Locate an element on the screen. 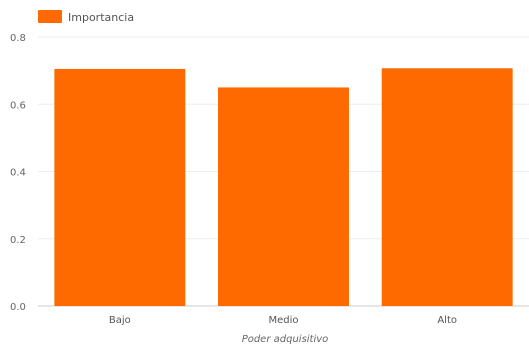 This screenshot has height=345, width=529. y-tick-label: 0.4 is located at coordinates (18, 173).